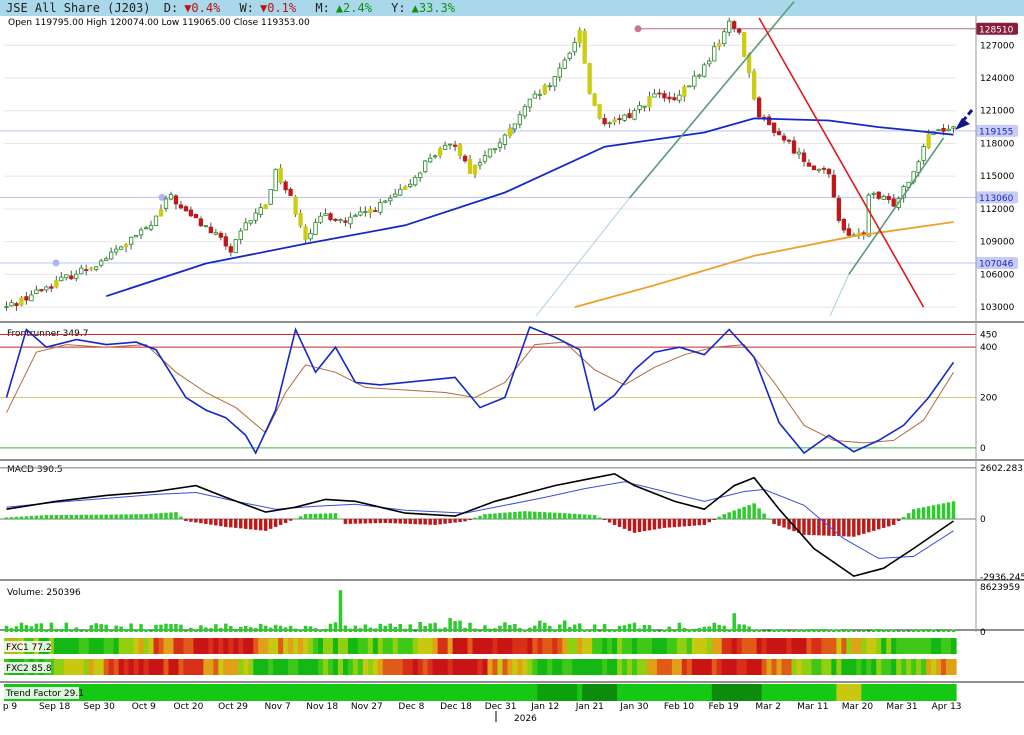  What do you see at coordinates (246, 8) in the screenshot?
I see `week-change-label: W:` at bounding box center [246, 8].